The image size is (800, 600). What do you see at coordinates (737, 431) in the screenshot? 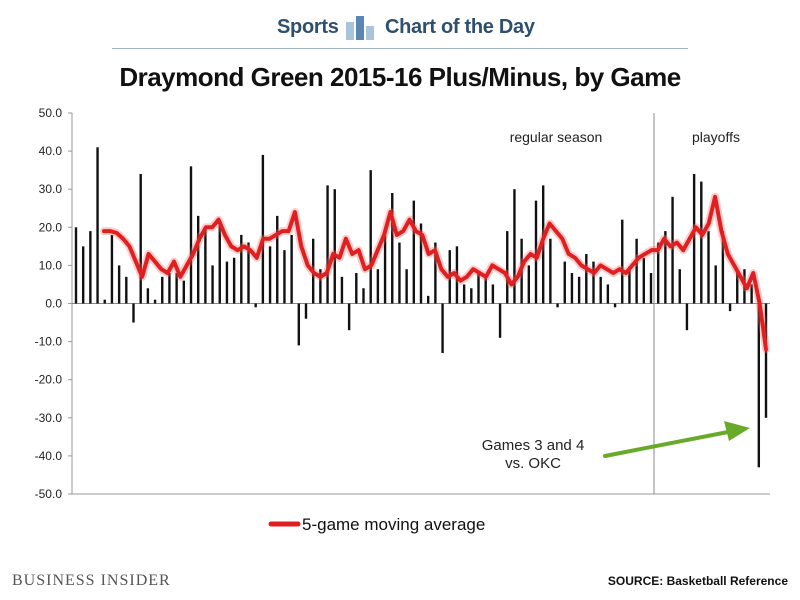
I see `annotation-arrow-head` at bounding box center [737, 431].